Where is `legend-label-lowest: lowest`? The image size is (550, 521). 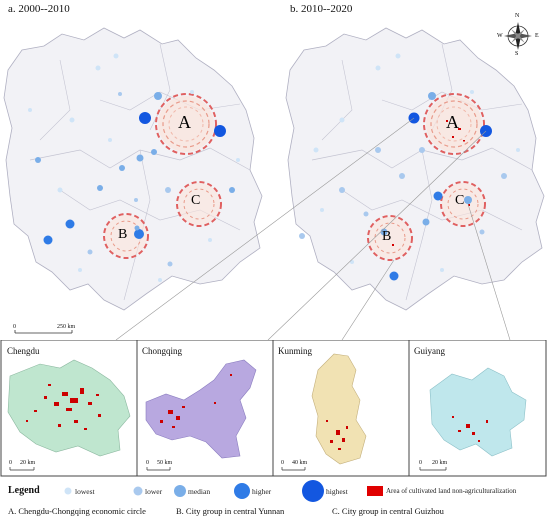
legend-label-lowest: lowest is located at coordinates (85, 491).